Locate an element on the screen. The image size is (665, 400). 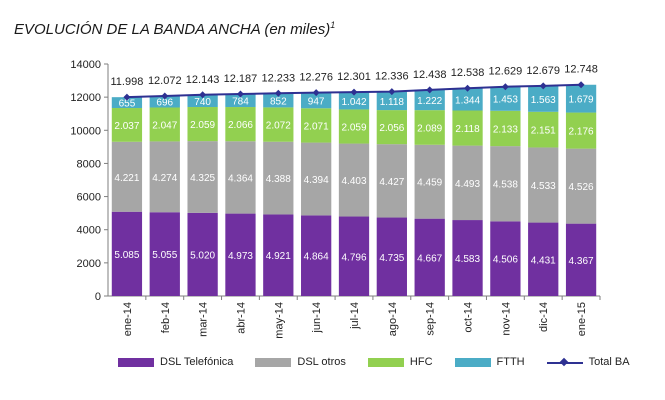
chart-title-main: EVOLUCIÓN DE LA BANDA ANCHA is located at coordinates (137, 29).